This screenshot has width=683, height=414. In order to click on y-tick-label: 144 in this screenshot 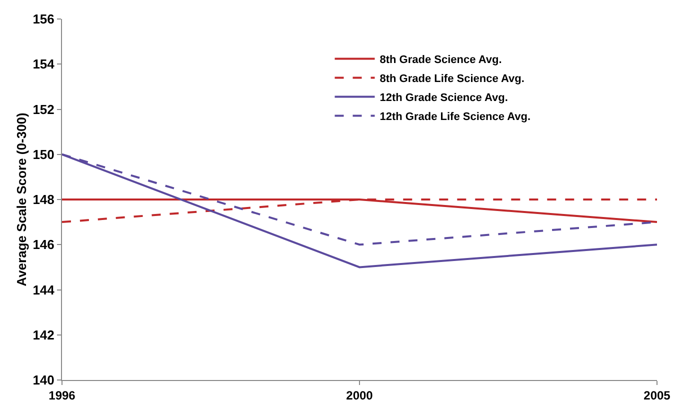, I will do `click(44, 290)`.